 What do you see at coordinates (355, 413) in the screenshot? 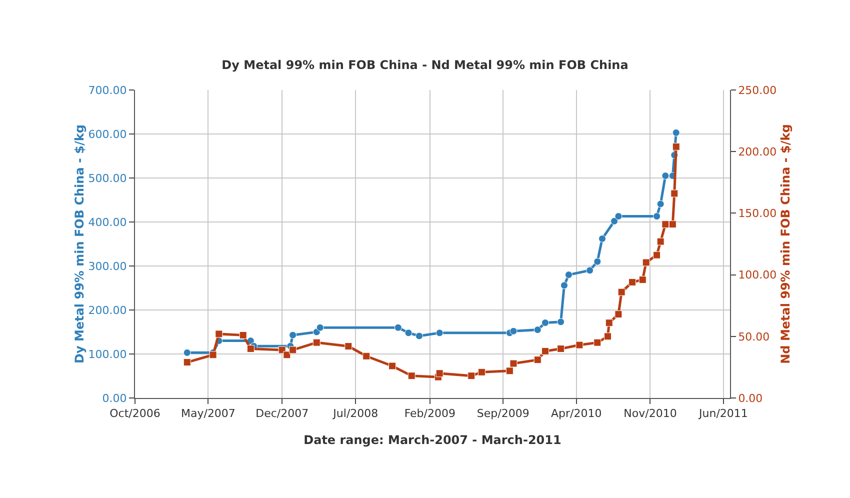
I see `x-tick-label: Jul/2008` at bounding box center [355, 413].